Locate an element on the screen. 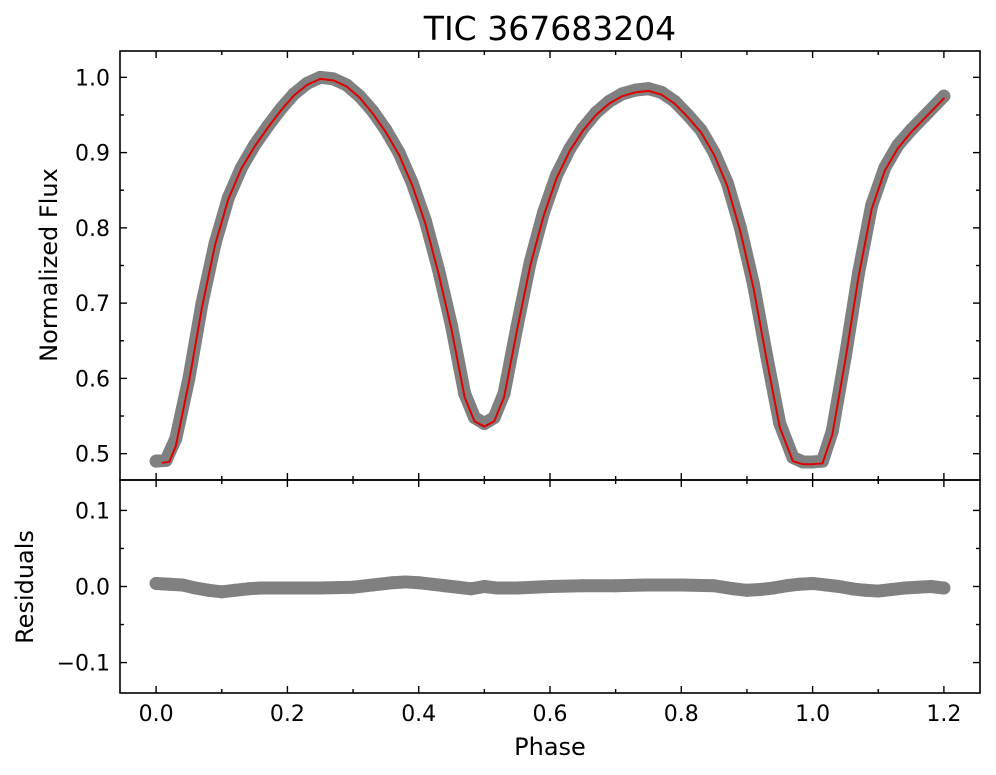 The width and height of the screenshot is (996, 775). flux-y-tick-label: 0.5 is located at coordinates (92, 455).